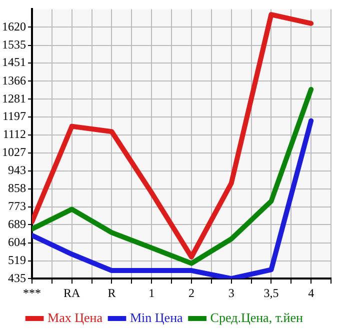 The height and width of the screenshot is (335, 345). Describe the element at coordinates (17, 169) in the screenshot. I see `y-tick-label: 943` at that location.